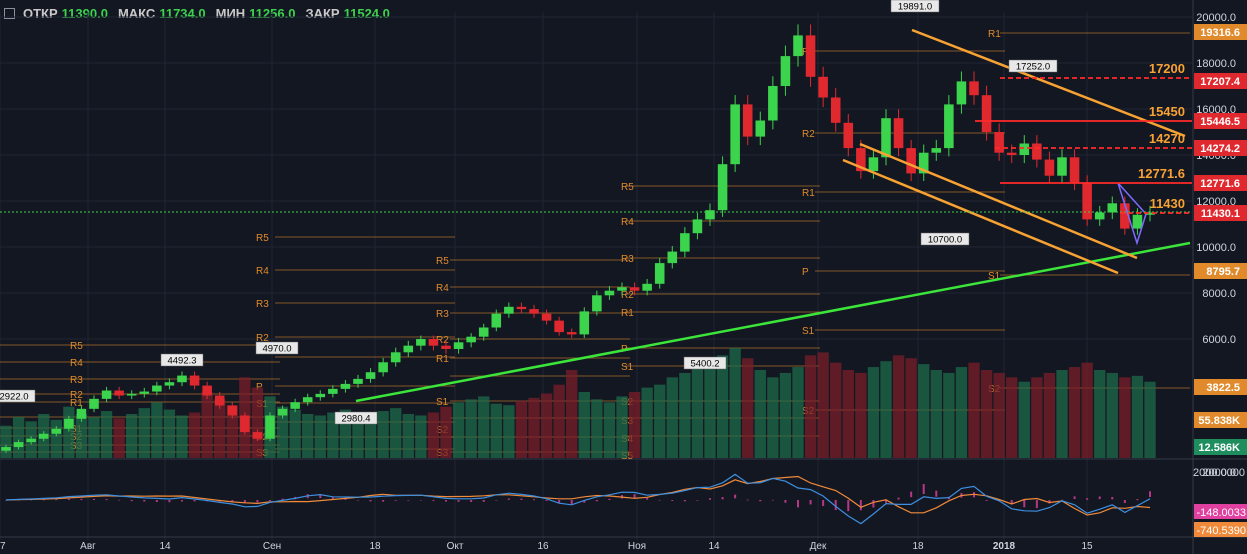 The width and height of the screenshot is (1247, 554). I want to click on point-label: 4970.0, so click(276, 349).